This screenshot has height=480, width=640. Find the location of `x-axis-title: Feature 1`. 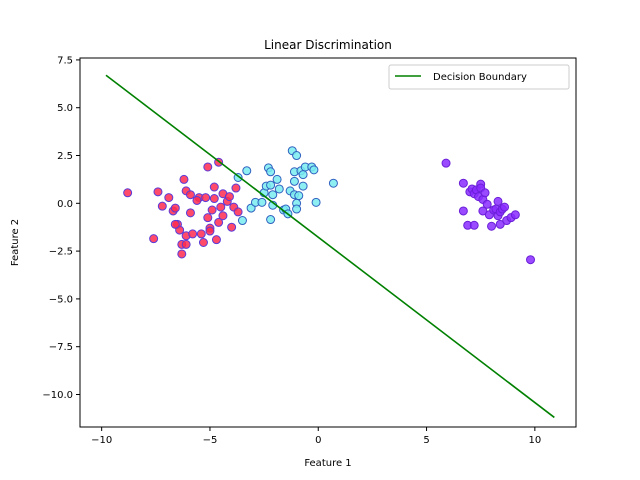

x-axis-title: Feature 1 is located at coordinates (327, 463).